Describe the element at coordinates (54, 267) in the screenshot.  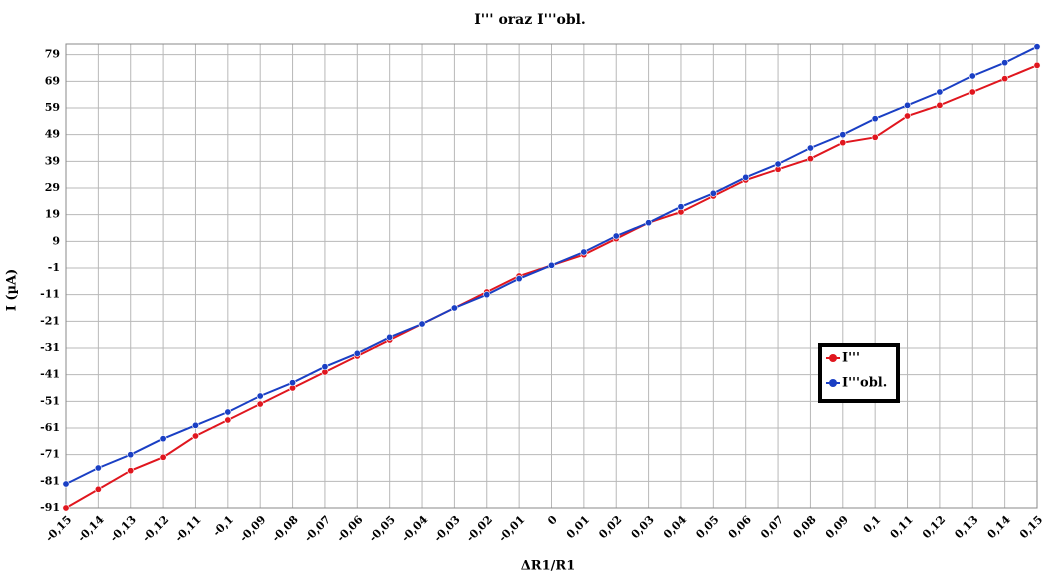
I see `y-tick-label: -1` at that location.